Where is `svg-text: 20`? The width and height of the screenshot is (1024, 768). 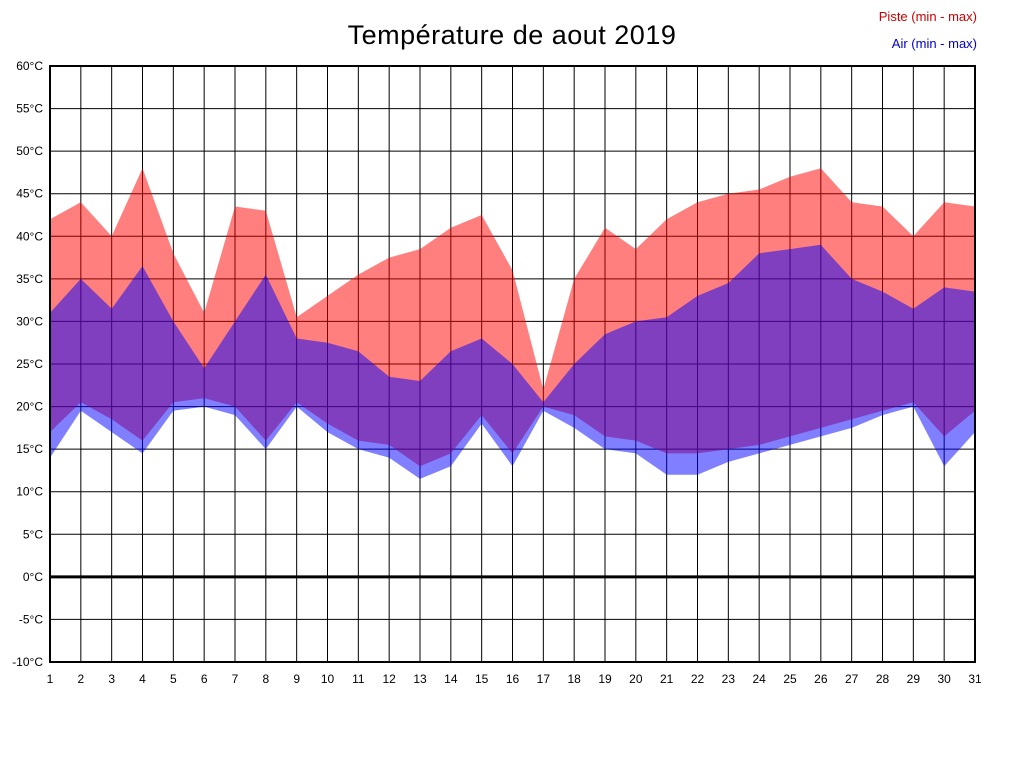
svg-text: 20 is located at coordinates (636, 679).